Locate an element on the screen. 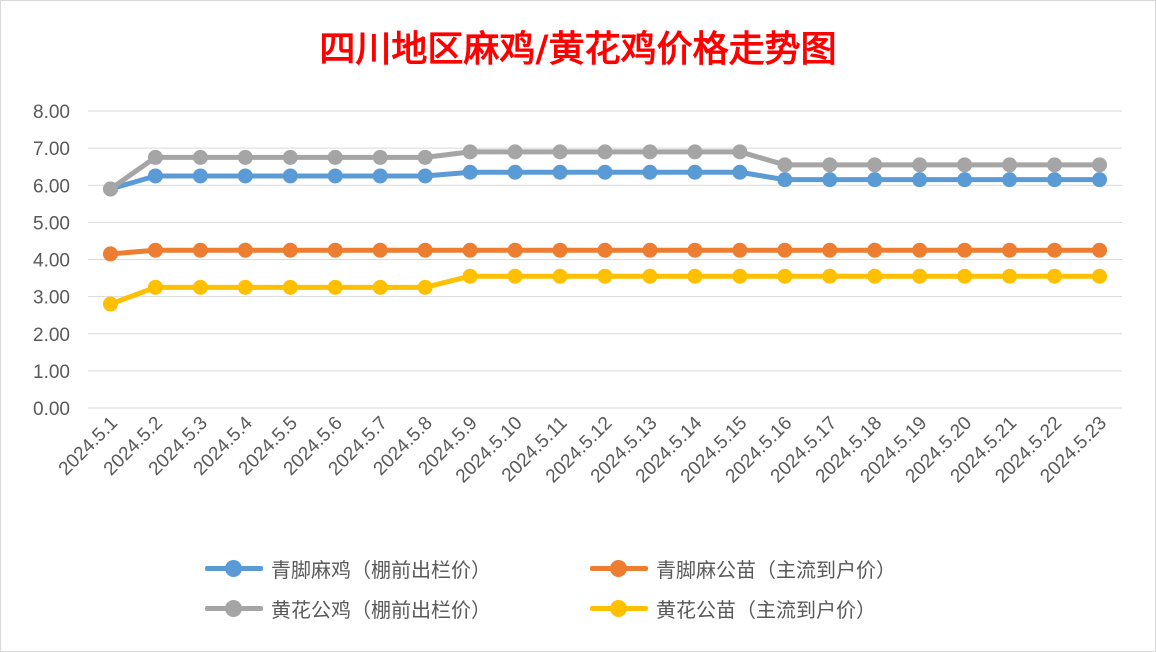  legend-item-series-1: 青脚麻鸡（棚前出栏价） is located at coordinates (348, 568).